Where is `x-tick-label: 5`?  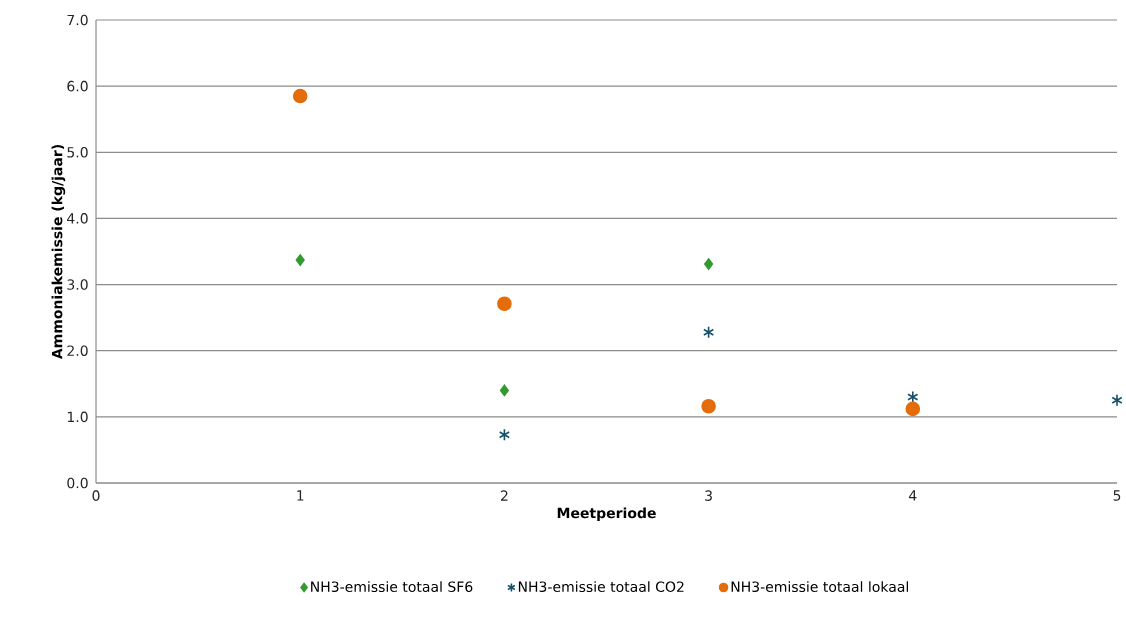 x-tick-label: 5 is located at coordinates (1117, 495).